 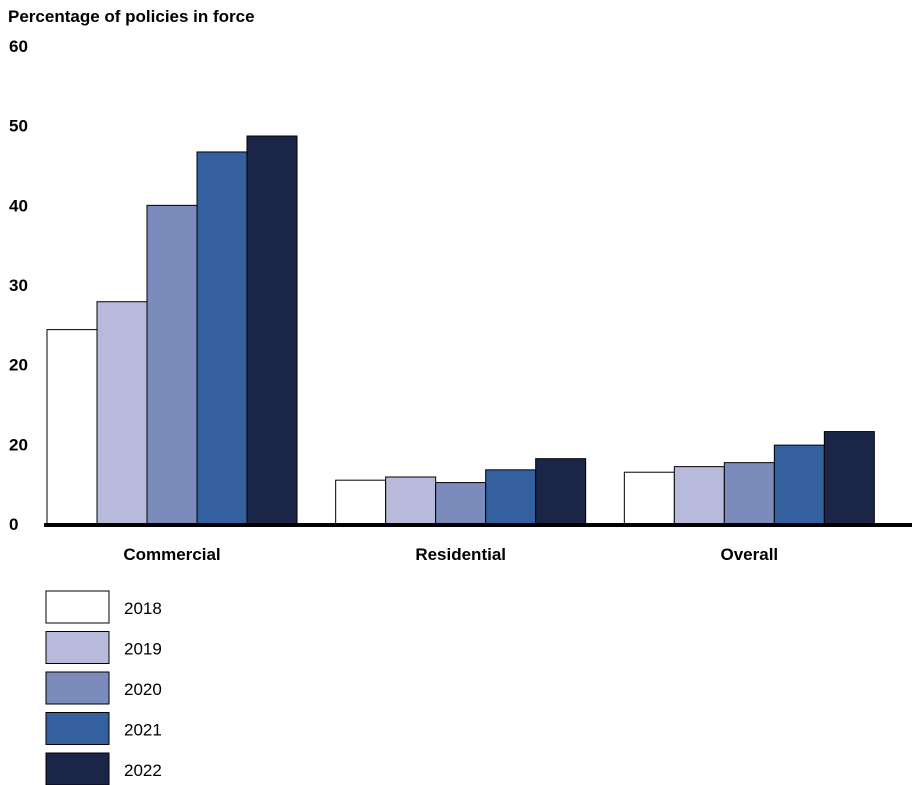 I want to click on y-tick-label: 40, so click(x=18, y=205).